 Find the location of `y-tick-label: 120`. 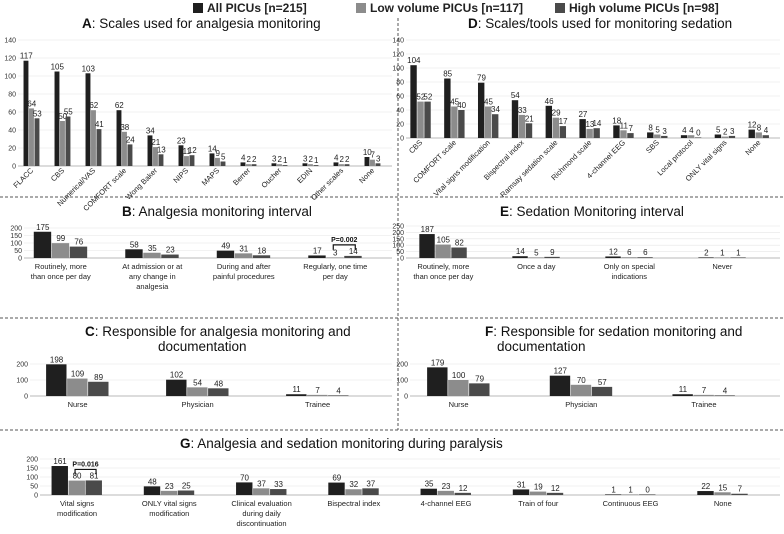

y-tick-label: 120 is located at coordinates (10, 59).